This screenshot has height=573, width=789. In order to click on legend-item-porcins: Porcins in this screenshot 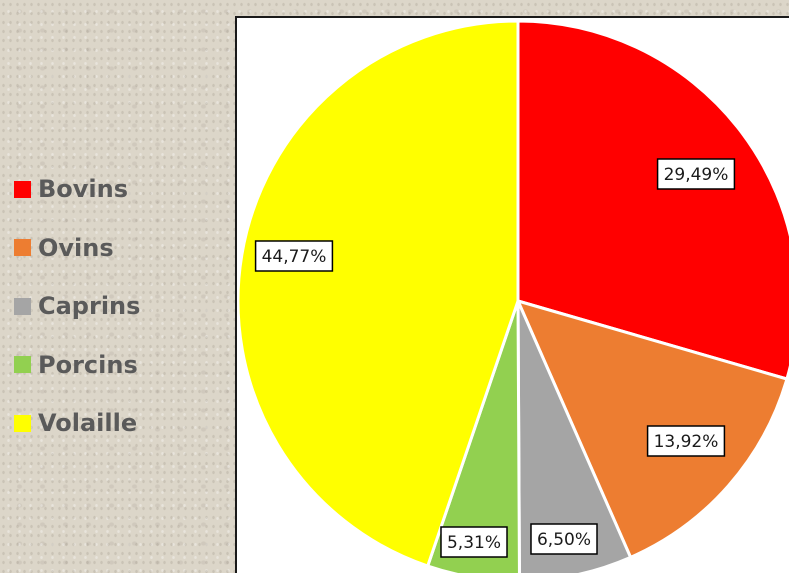, I will do `click(77, 365)`.